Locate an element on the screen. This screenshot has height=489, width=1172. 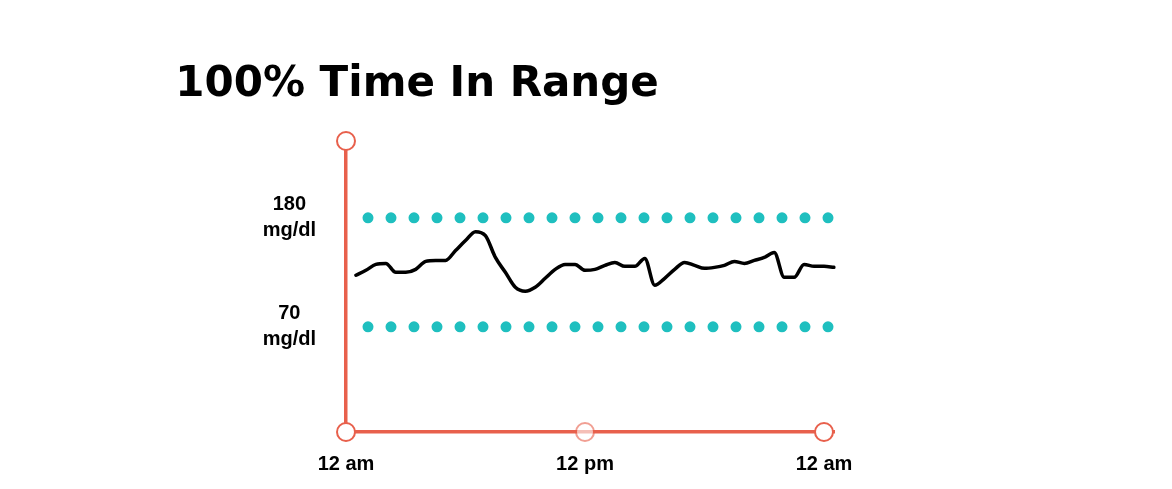
y-tick-label: 70 mg/dl is located at coordinates (289, 325).